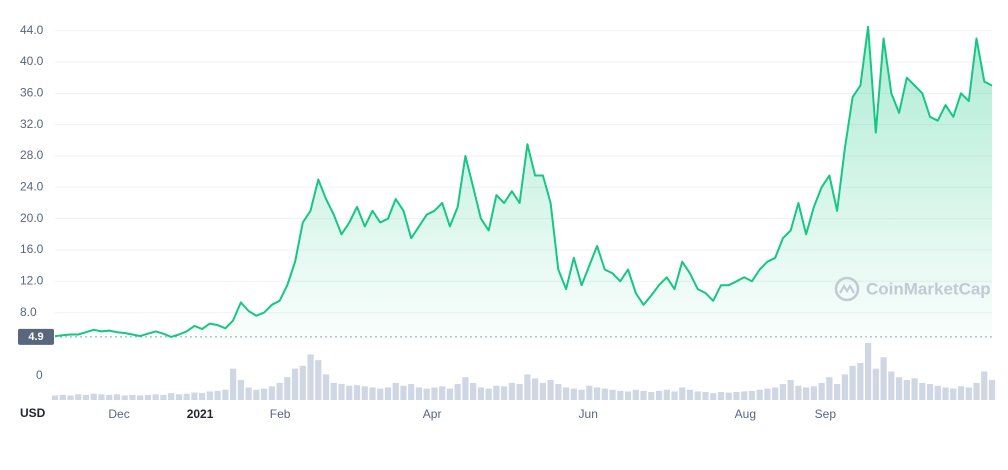  What do you see at coordinates (32, 61) in the screenshot?
I see `y-tick-label: 40.0` at bounding box center [32, 61].